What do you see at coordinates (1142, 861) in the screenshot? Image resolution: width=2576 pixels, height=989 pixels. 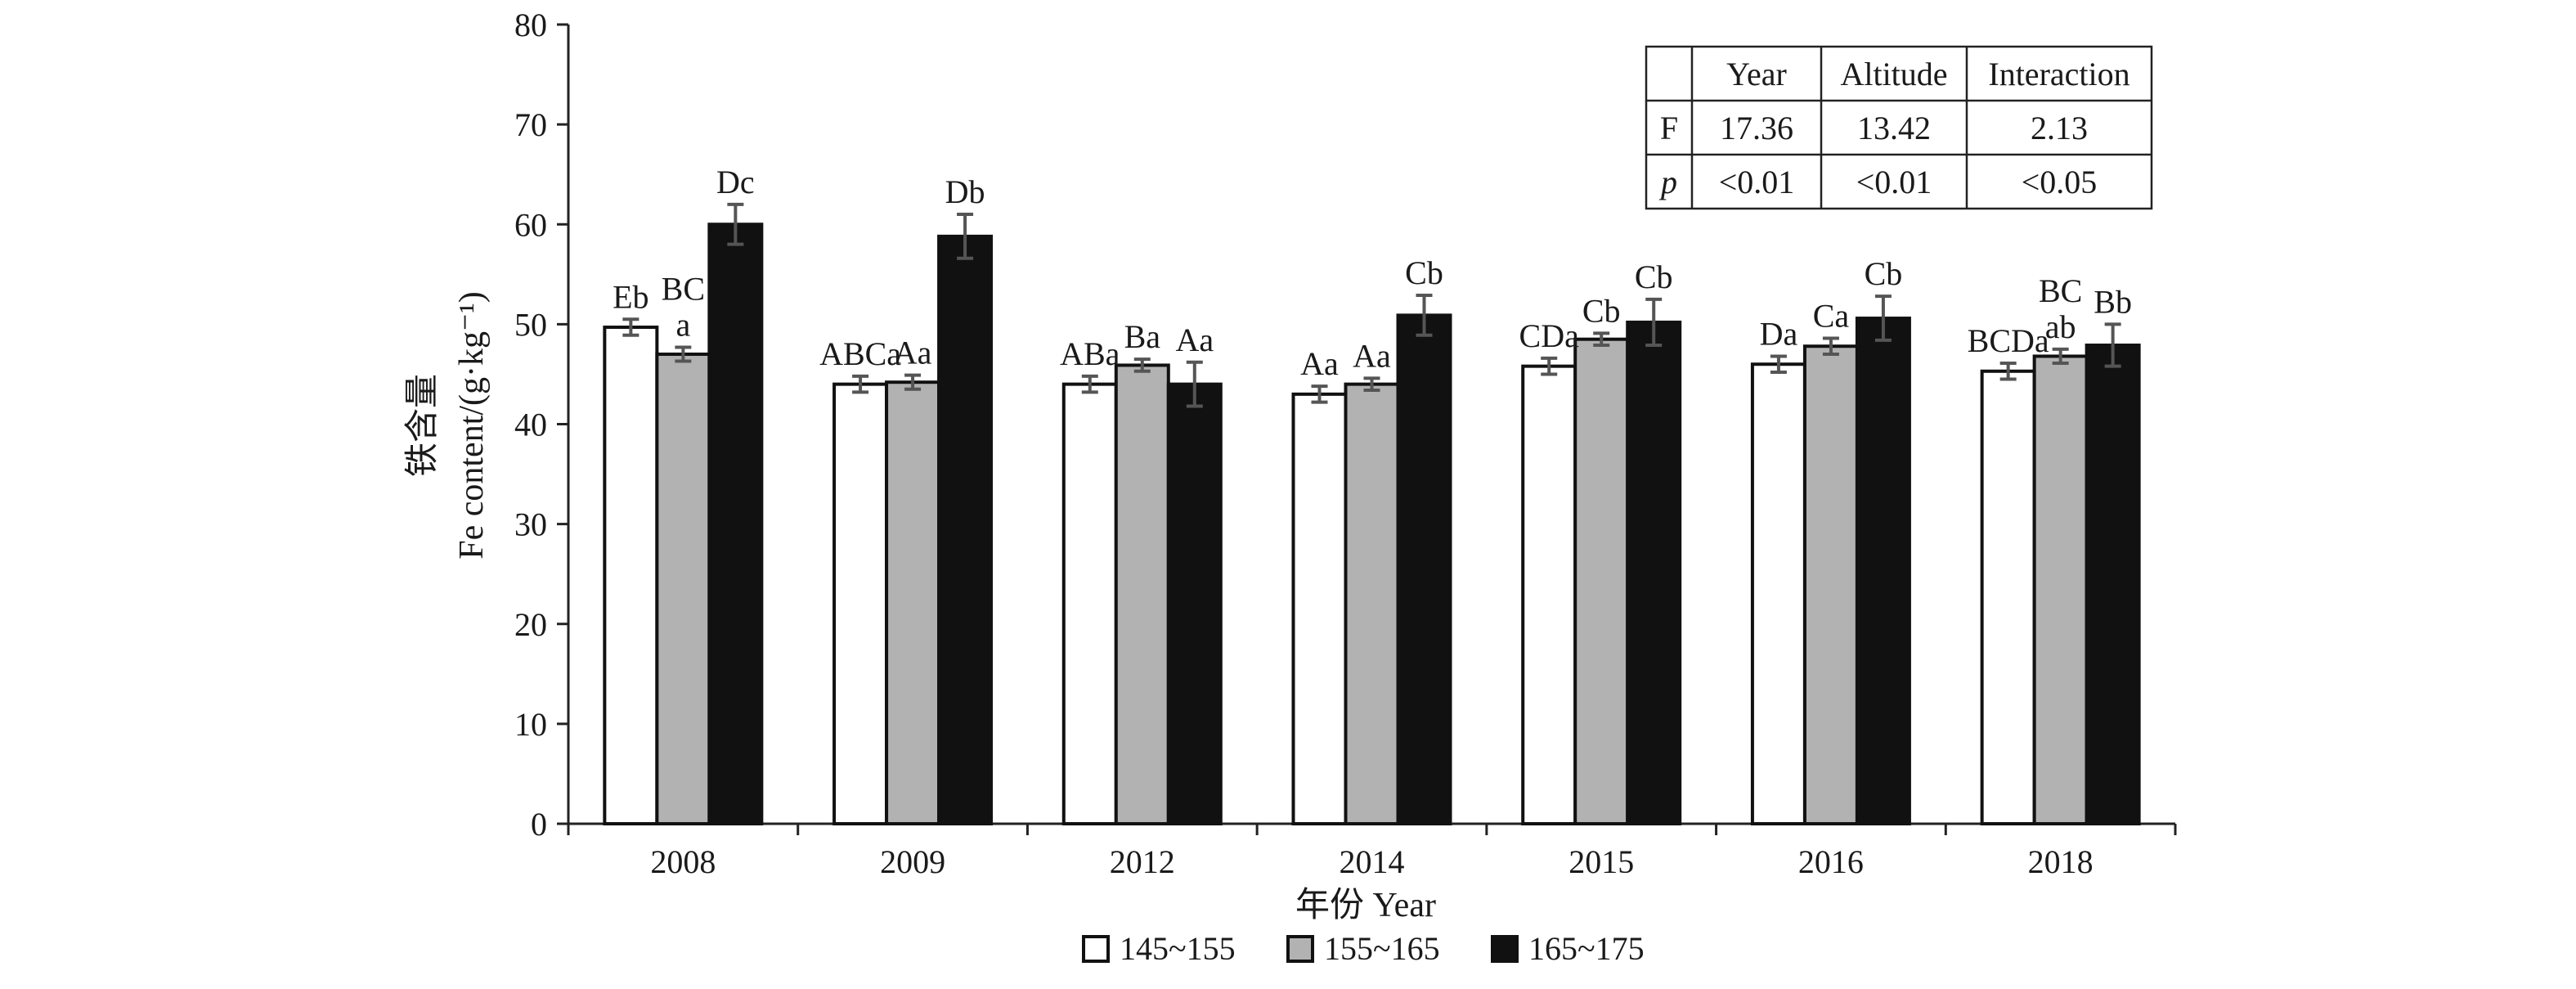 I see `x-tick-label: 2012` at bounding box center [1142, 861].